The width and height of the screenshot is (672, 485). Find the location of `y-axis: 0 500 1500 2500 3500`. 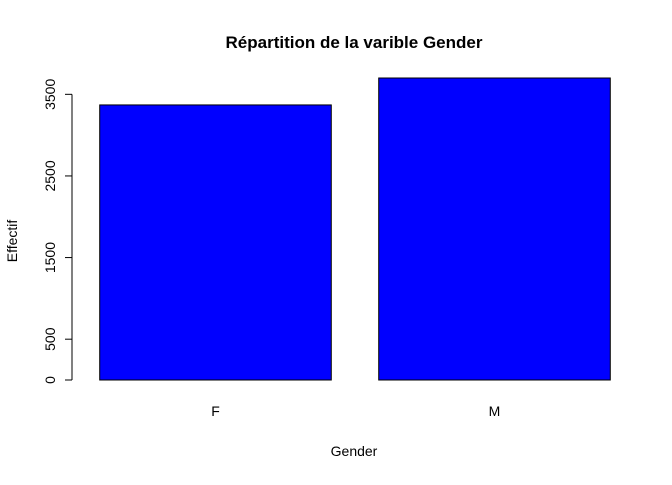

y-axis: 0 500 1500 2500 3500 is located at coordinates (57, 231).